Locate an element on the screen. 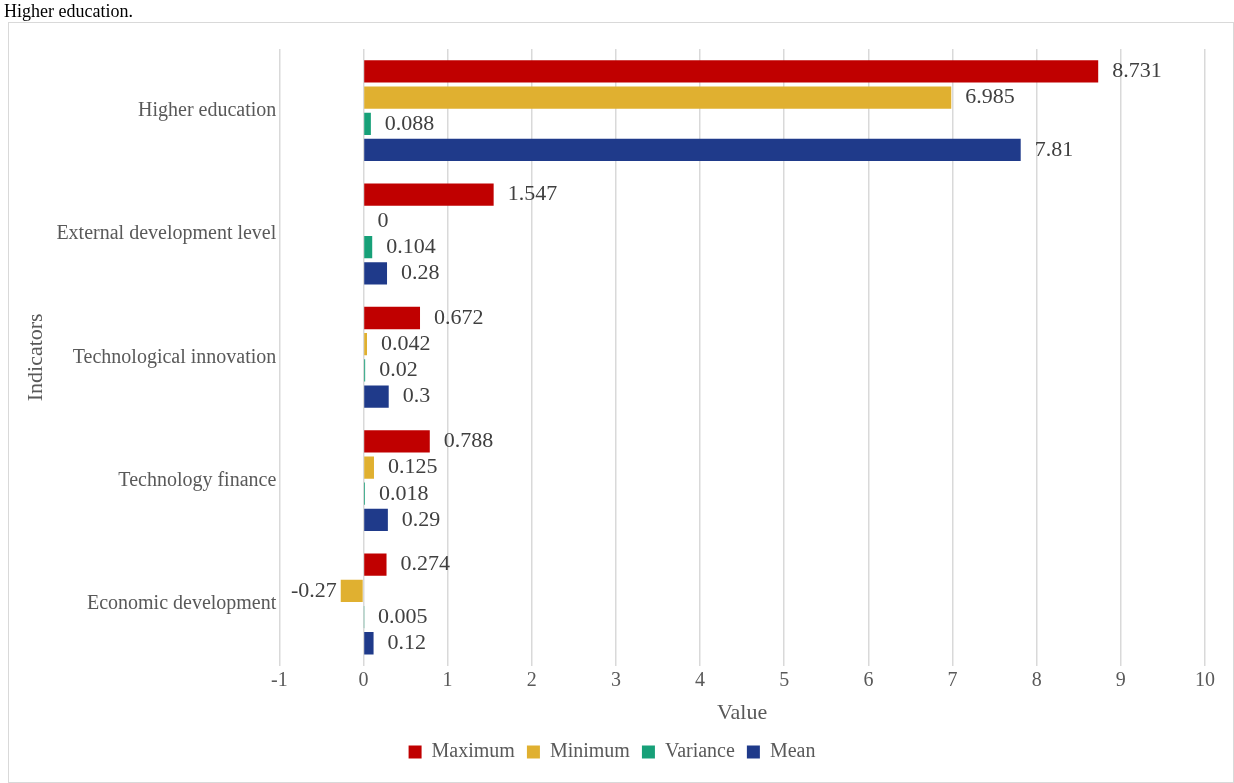 This screenshot has width=1234, height=783. legend-label: Maximum is located at coordinates (473, 750).